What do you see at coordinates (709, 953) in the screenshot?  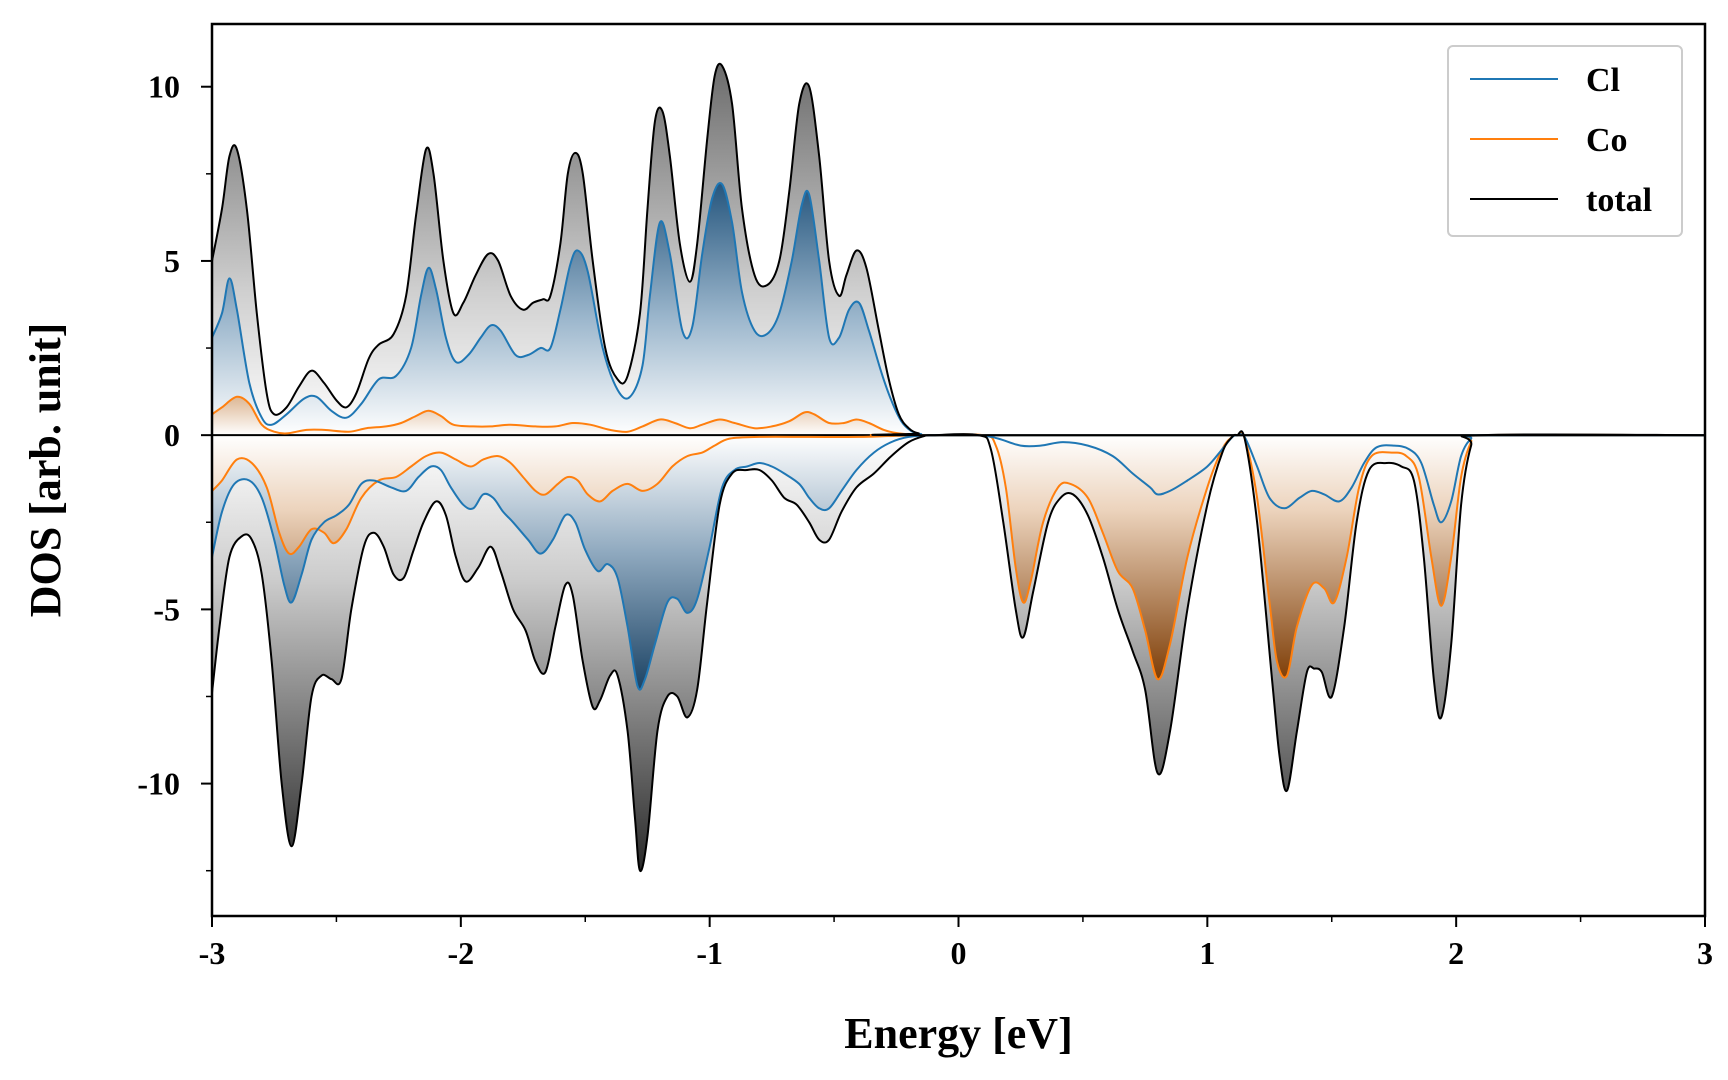 I see `x-tick-label: -1` at bounding box center [709, 953].